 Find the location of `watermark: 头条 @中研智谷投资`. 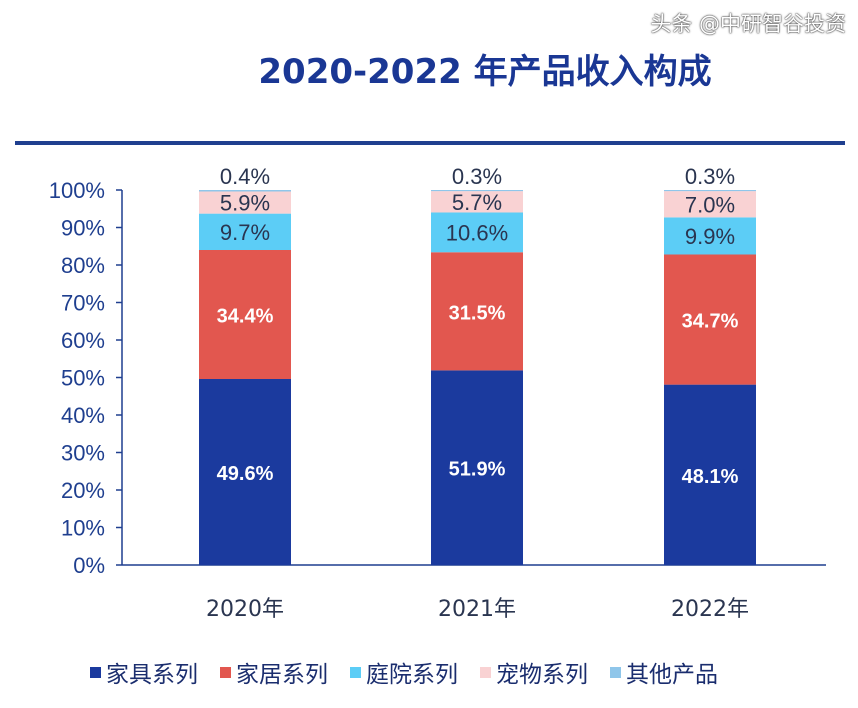

watermark: 头条 @中研智谷投资 is located at coordinates (748, 24).